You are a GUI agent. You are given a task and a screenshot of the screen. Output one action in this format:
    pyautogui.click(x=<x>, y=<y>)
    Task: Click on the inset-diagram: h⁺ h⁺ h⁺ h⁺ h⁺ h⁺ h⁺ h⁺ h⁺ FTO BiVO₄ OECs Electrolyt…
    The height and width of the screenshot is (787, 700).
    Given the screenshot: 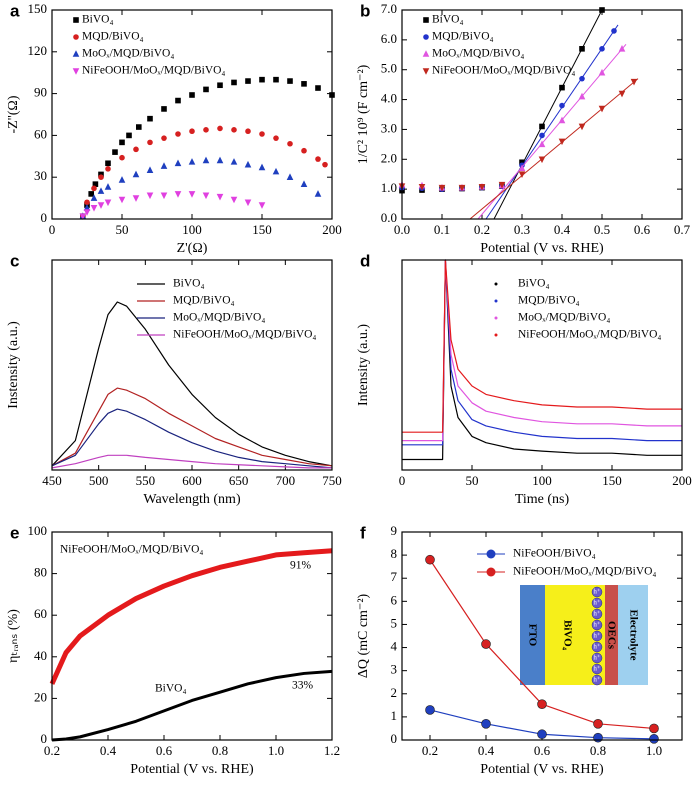 What is the action you would take?
    pyautogui.click(x=584, y=635)
    